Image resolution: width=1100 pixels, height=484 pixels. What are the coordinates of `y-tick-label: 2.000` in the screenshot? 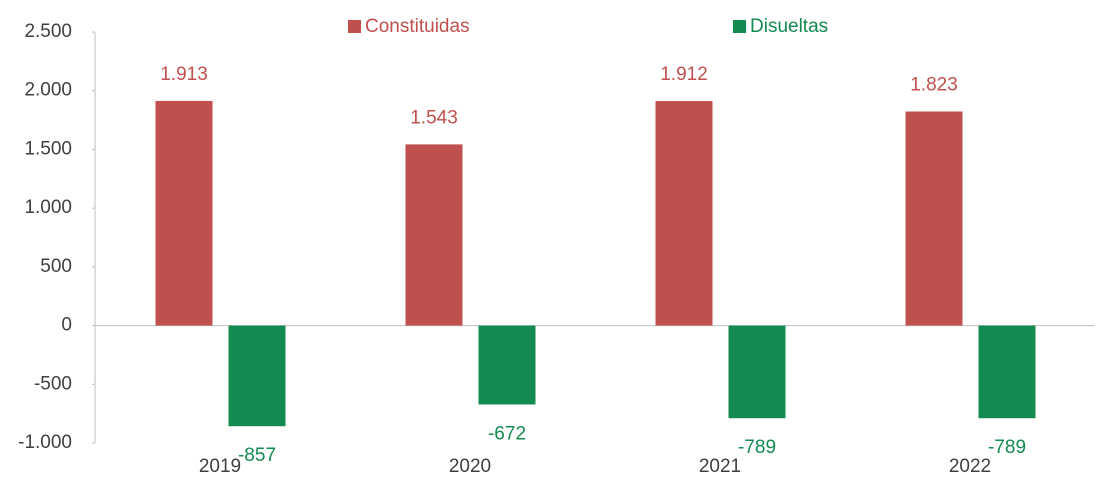 It's located at (48, 90).